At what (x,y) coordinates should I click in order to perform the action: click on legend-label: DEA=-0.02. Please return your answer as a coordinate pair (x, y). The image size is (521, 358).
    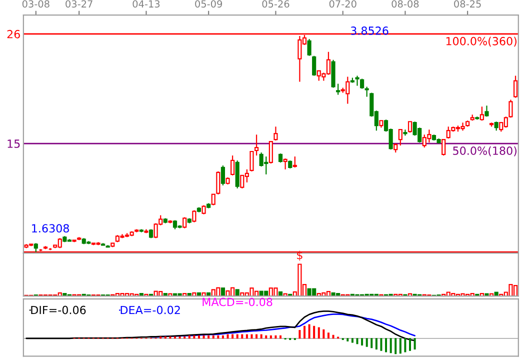
    Looking at the image, I should click on (150, 310).